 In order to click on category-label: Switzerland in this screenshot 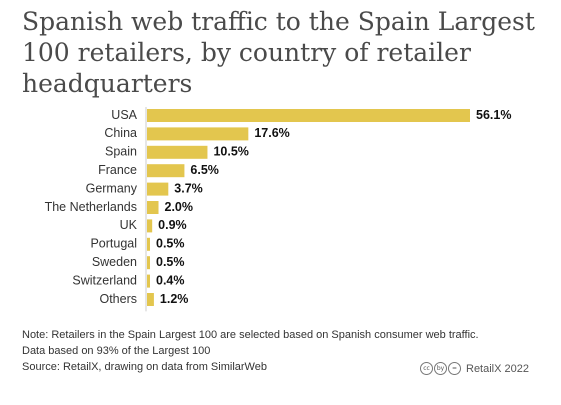, I will do `click(104, 280)`.